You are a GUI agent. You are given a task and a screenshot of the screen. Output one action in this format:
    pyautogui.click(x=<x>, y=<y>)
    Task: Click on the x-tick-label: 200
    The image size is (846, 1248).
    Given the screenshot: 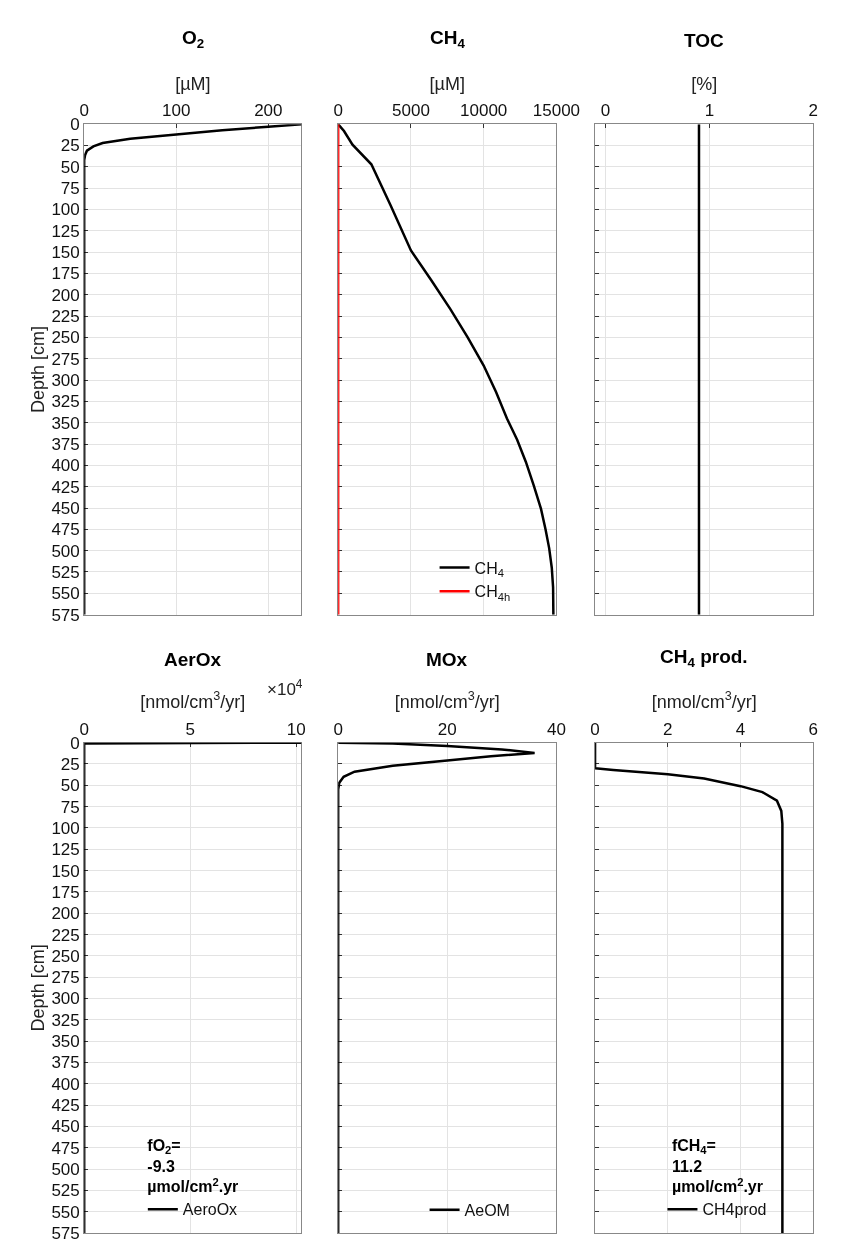 What is the action you would take?
    pyautogui.click(x=268, y=111)
    